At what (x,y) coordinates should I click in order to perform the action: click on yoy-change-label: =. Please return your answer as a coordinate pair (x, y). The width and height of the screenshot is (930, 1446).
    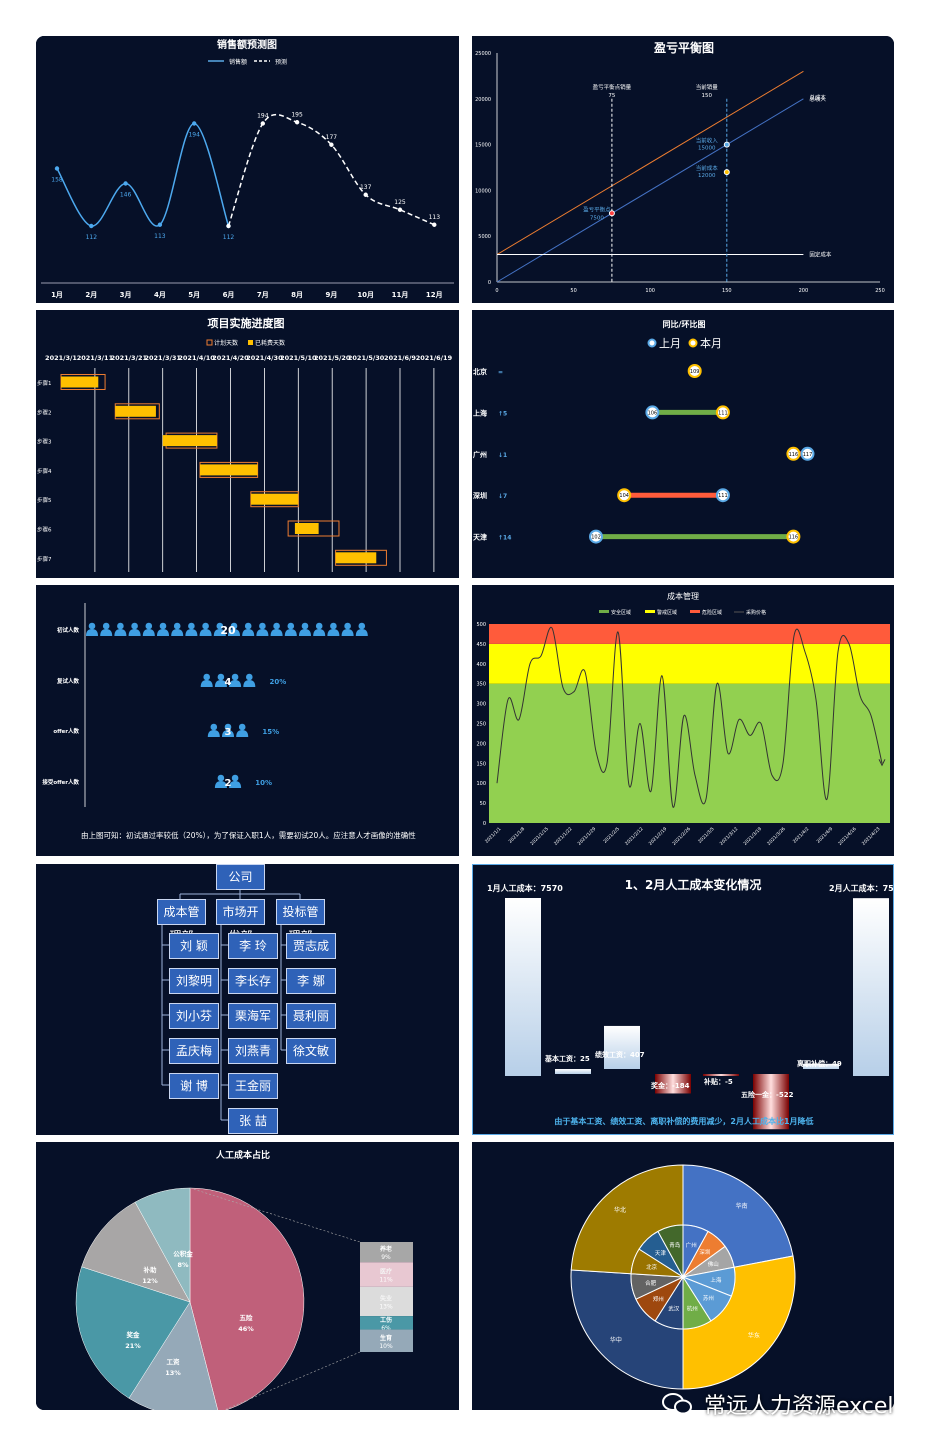
    Looking at the image, I should click on (500, 372).